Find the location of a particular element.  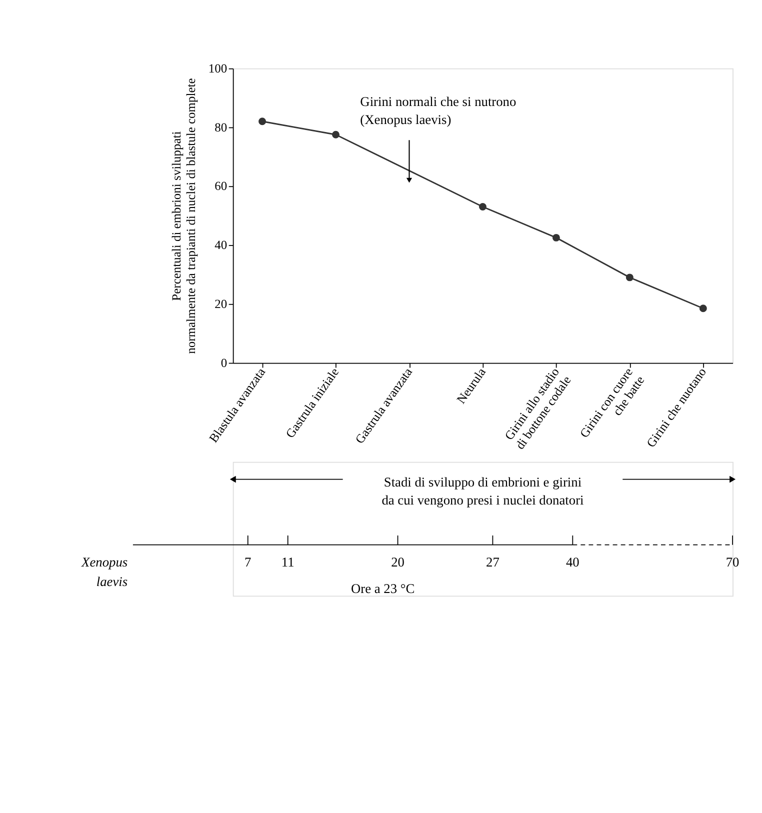

y-axis-title: Percentuali di embrioni sviluppati normalmente da trapianti di nuclei di blastule complete is located at coordinates (184, 216).